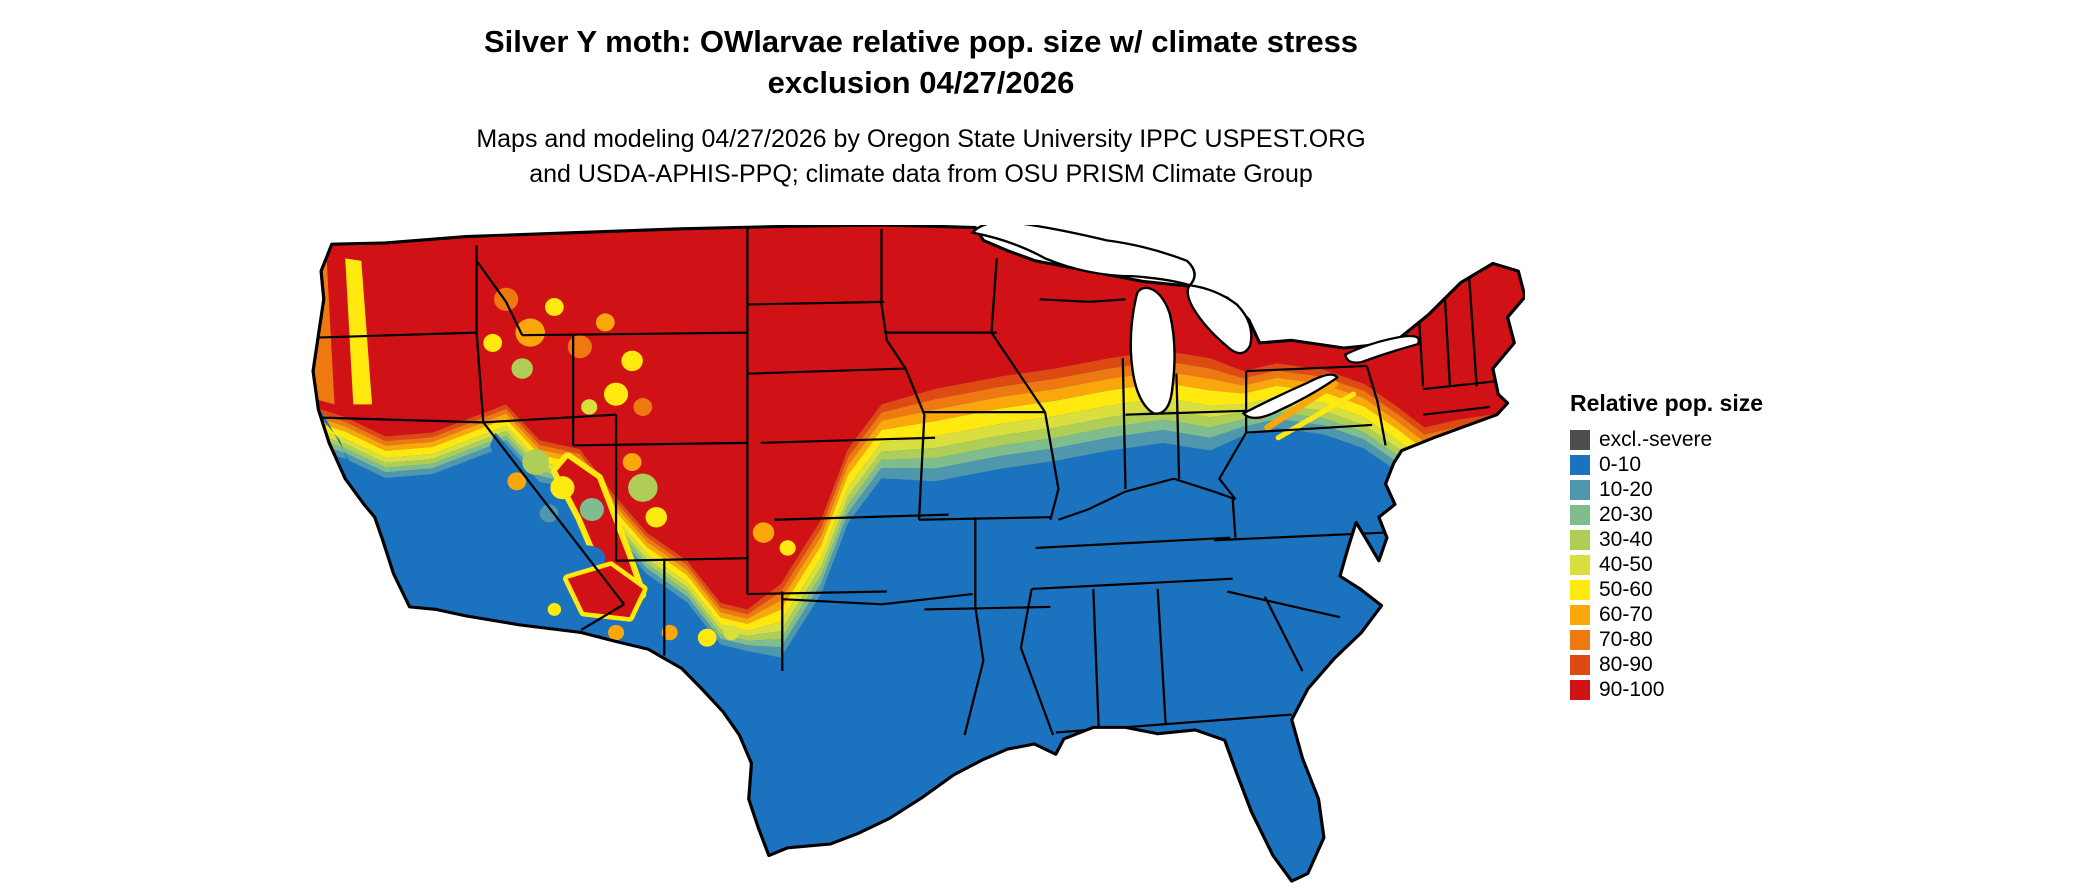  What do you see at coordinates (1626, 589) in the screenshot?
I see `legend-label: 50-60` at bounding box center [1626, 589].